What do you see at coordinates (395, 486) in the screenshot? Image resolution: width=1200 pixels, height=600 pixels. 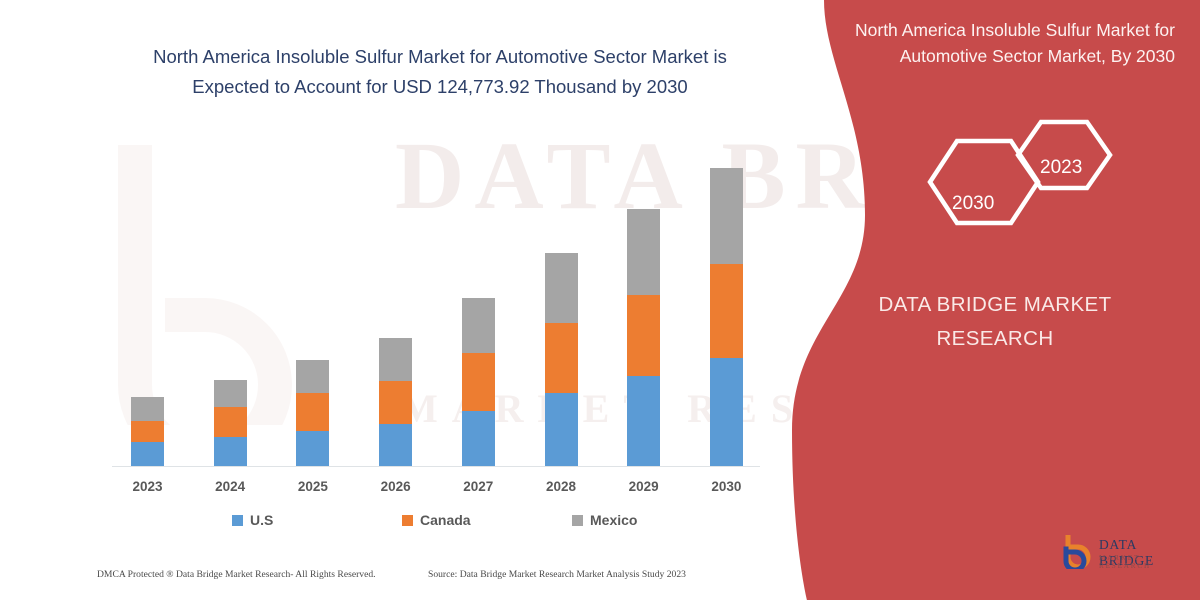 I see `x-tick-2026: 2026` at bounding box center [395, 486].